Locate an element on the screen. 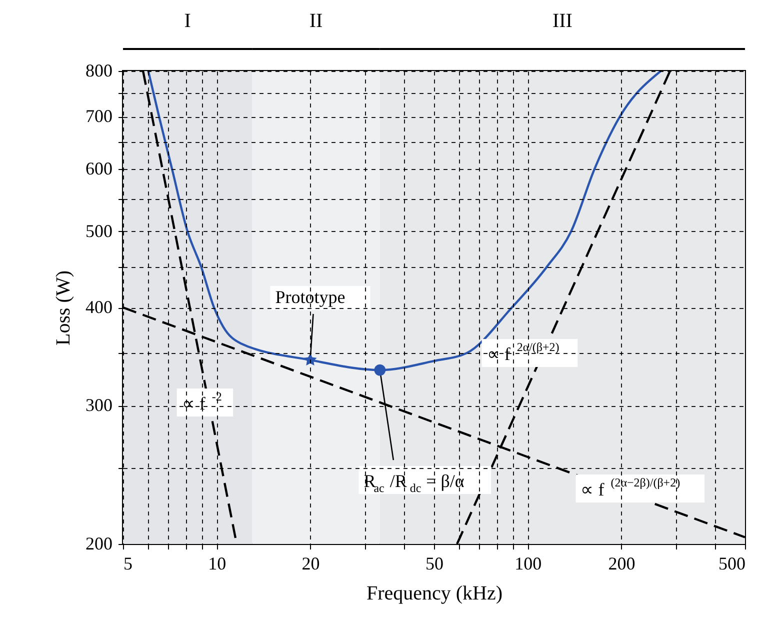 The width and height of the screenshot is (769, 629). y-tick-label: 300 is located at coordinates (99, 405).